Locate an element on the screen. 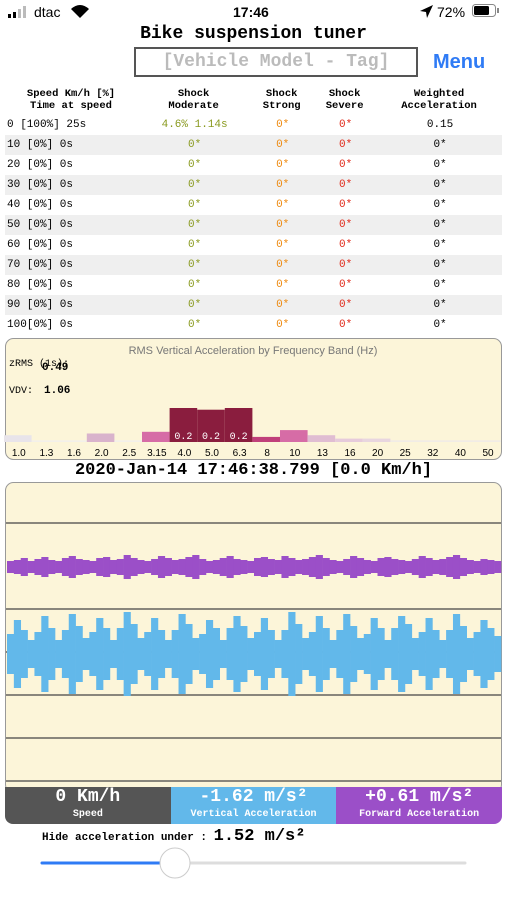 This screenshot has height=900, width=507. table-row: 90 [0%] 0s 0* 0* 0* 0* is located at coordinates (253, 305).